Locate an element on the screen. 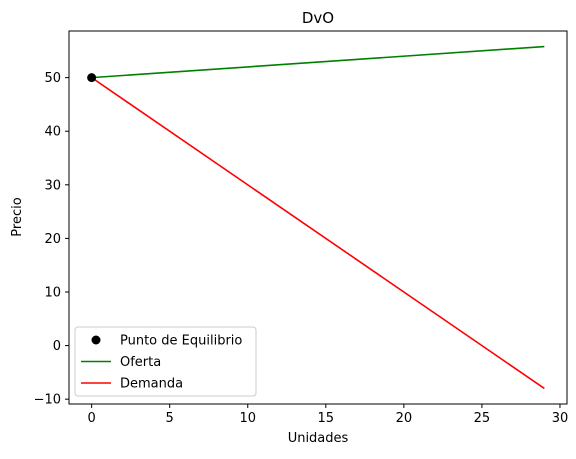  legend-label: Demanda is located at coordinates (151, 384).